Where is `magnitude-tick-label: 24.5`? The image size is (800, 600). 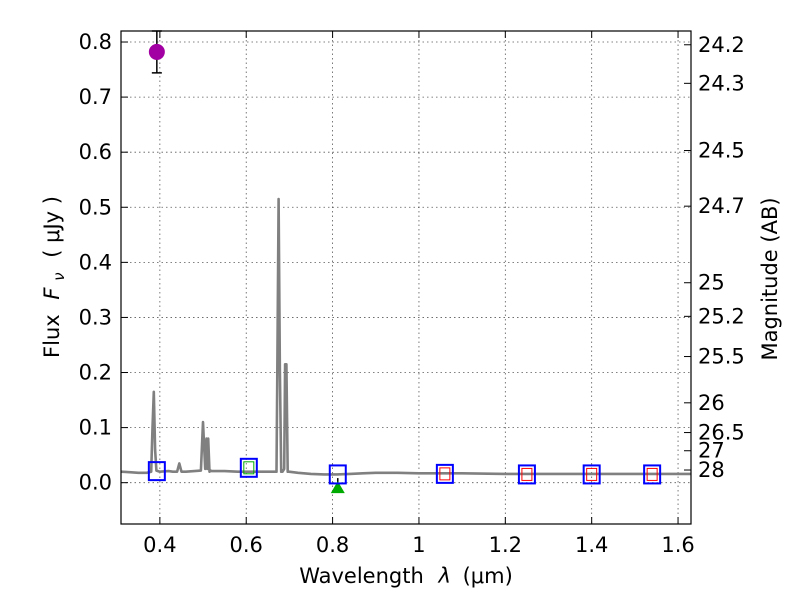 magnitude-tick-label: 24.5 is located at coordinates (721, 151).